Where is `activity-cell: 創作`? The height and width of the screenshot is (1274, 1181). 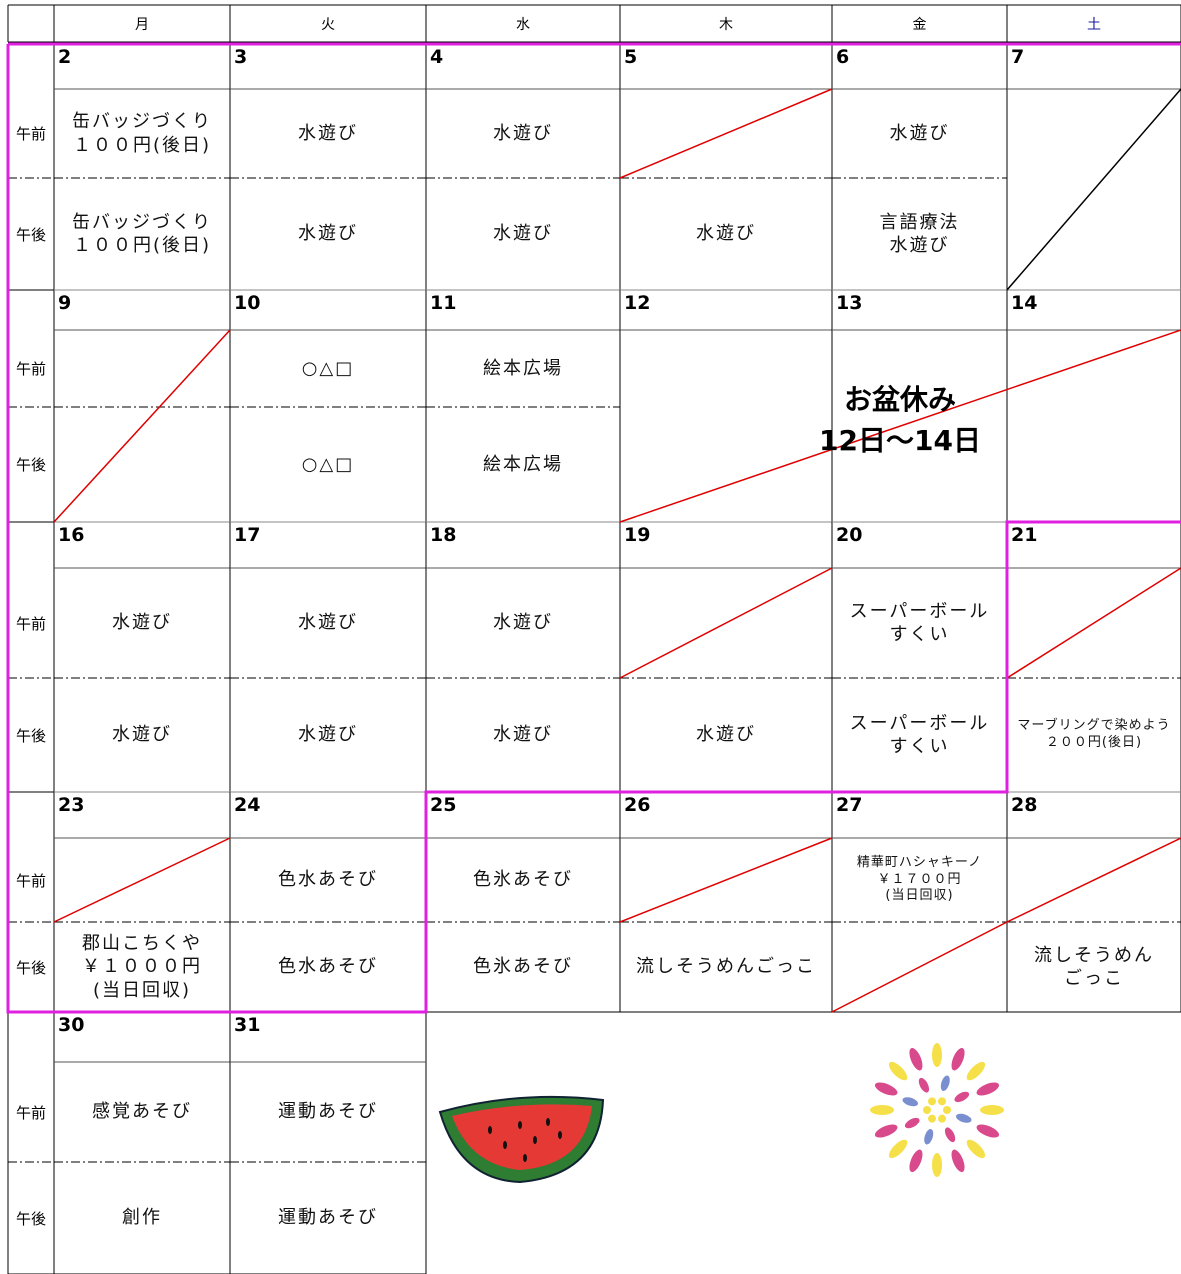 activity-cell: 創作 is located at coordinates (142, 1218).